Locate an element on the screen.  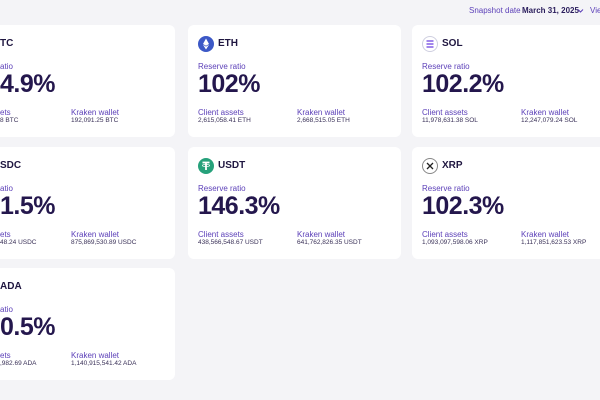
asset-name: ETH is located at coordinates (228, 43).